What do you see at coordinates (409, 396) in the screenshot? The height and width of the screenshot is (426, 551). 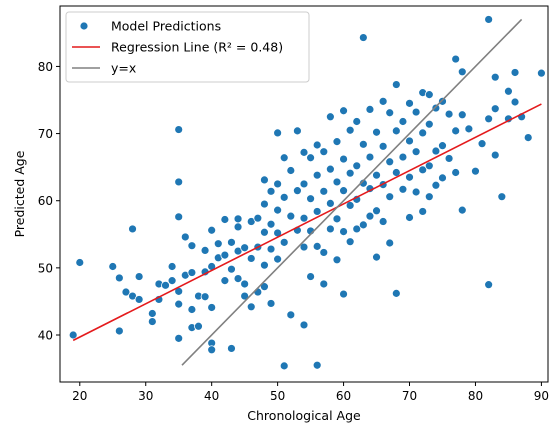 I see `x-tick-label: 70` at bounding box center [409, 396].